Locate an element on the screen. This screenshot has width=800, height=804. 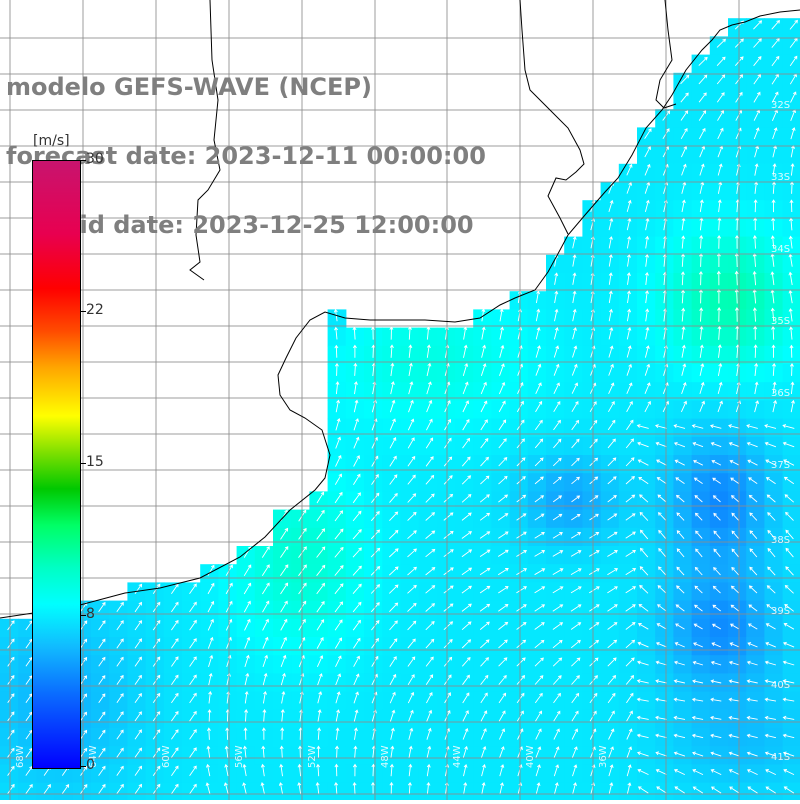
longitude-label: 44W is located at coordinates (457, 756).